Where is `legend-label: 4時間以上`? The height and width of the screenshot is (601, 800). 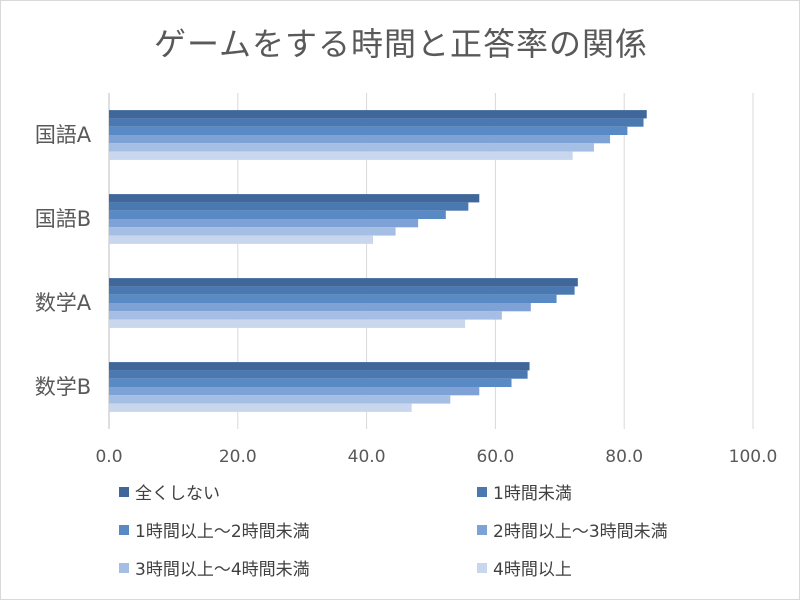 legend-label: 4時間以上 is located at coordinates (532, 570).